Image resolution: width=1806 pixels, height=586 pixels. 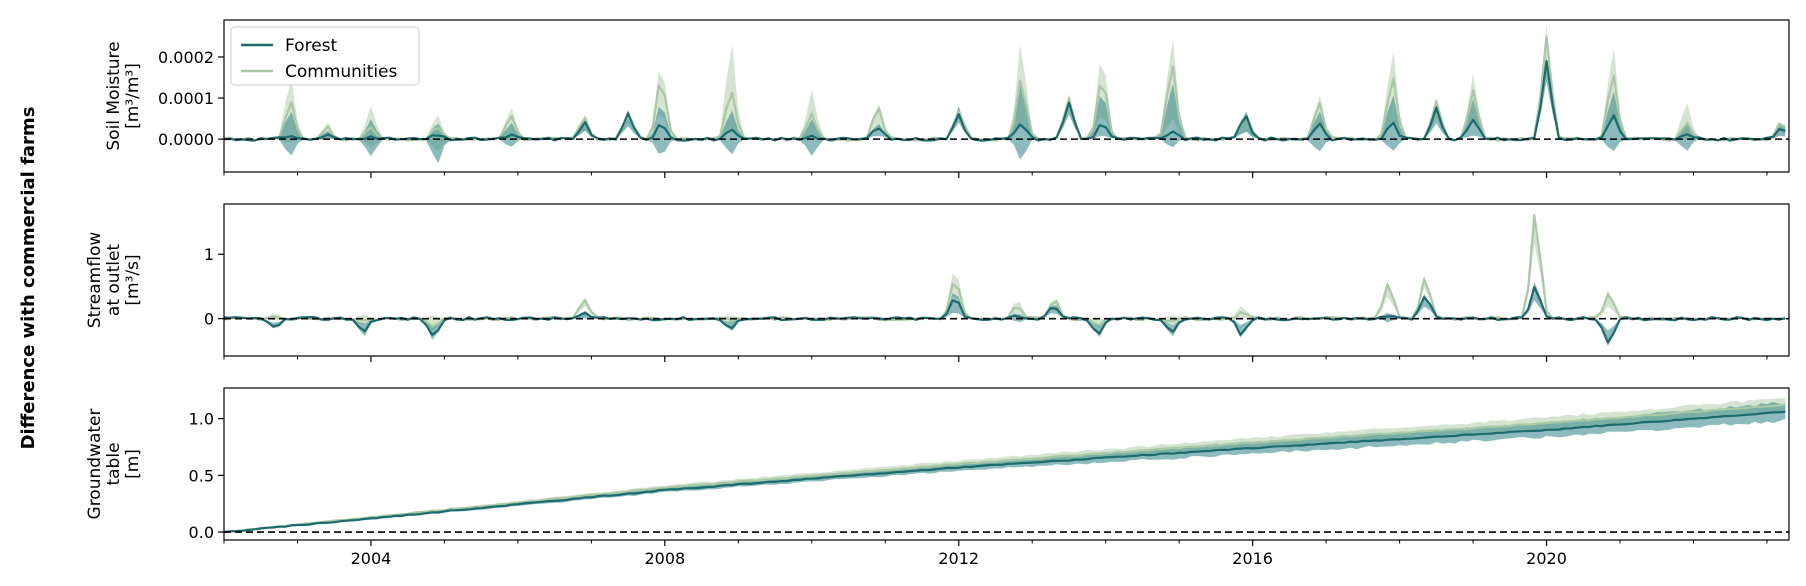 I want to click on xtick-label: 2004, so click(x=371, y=558).